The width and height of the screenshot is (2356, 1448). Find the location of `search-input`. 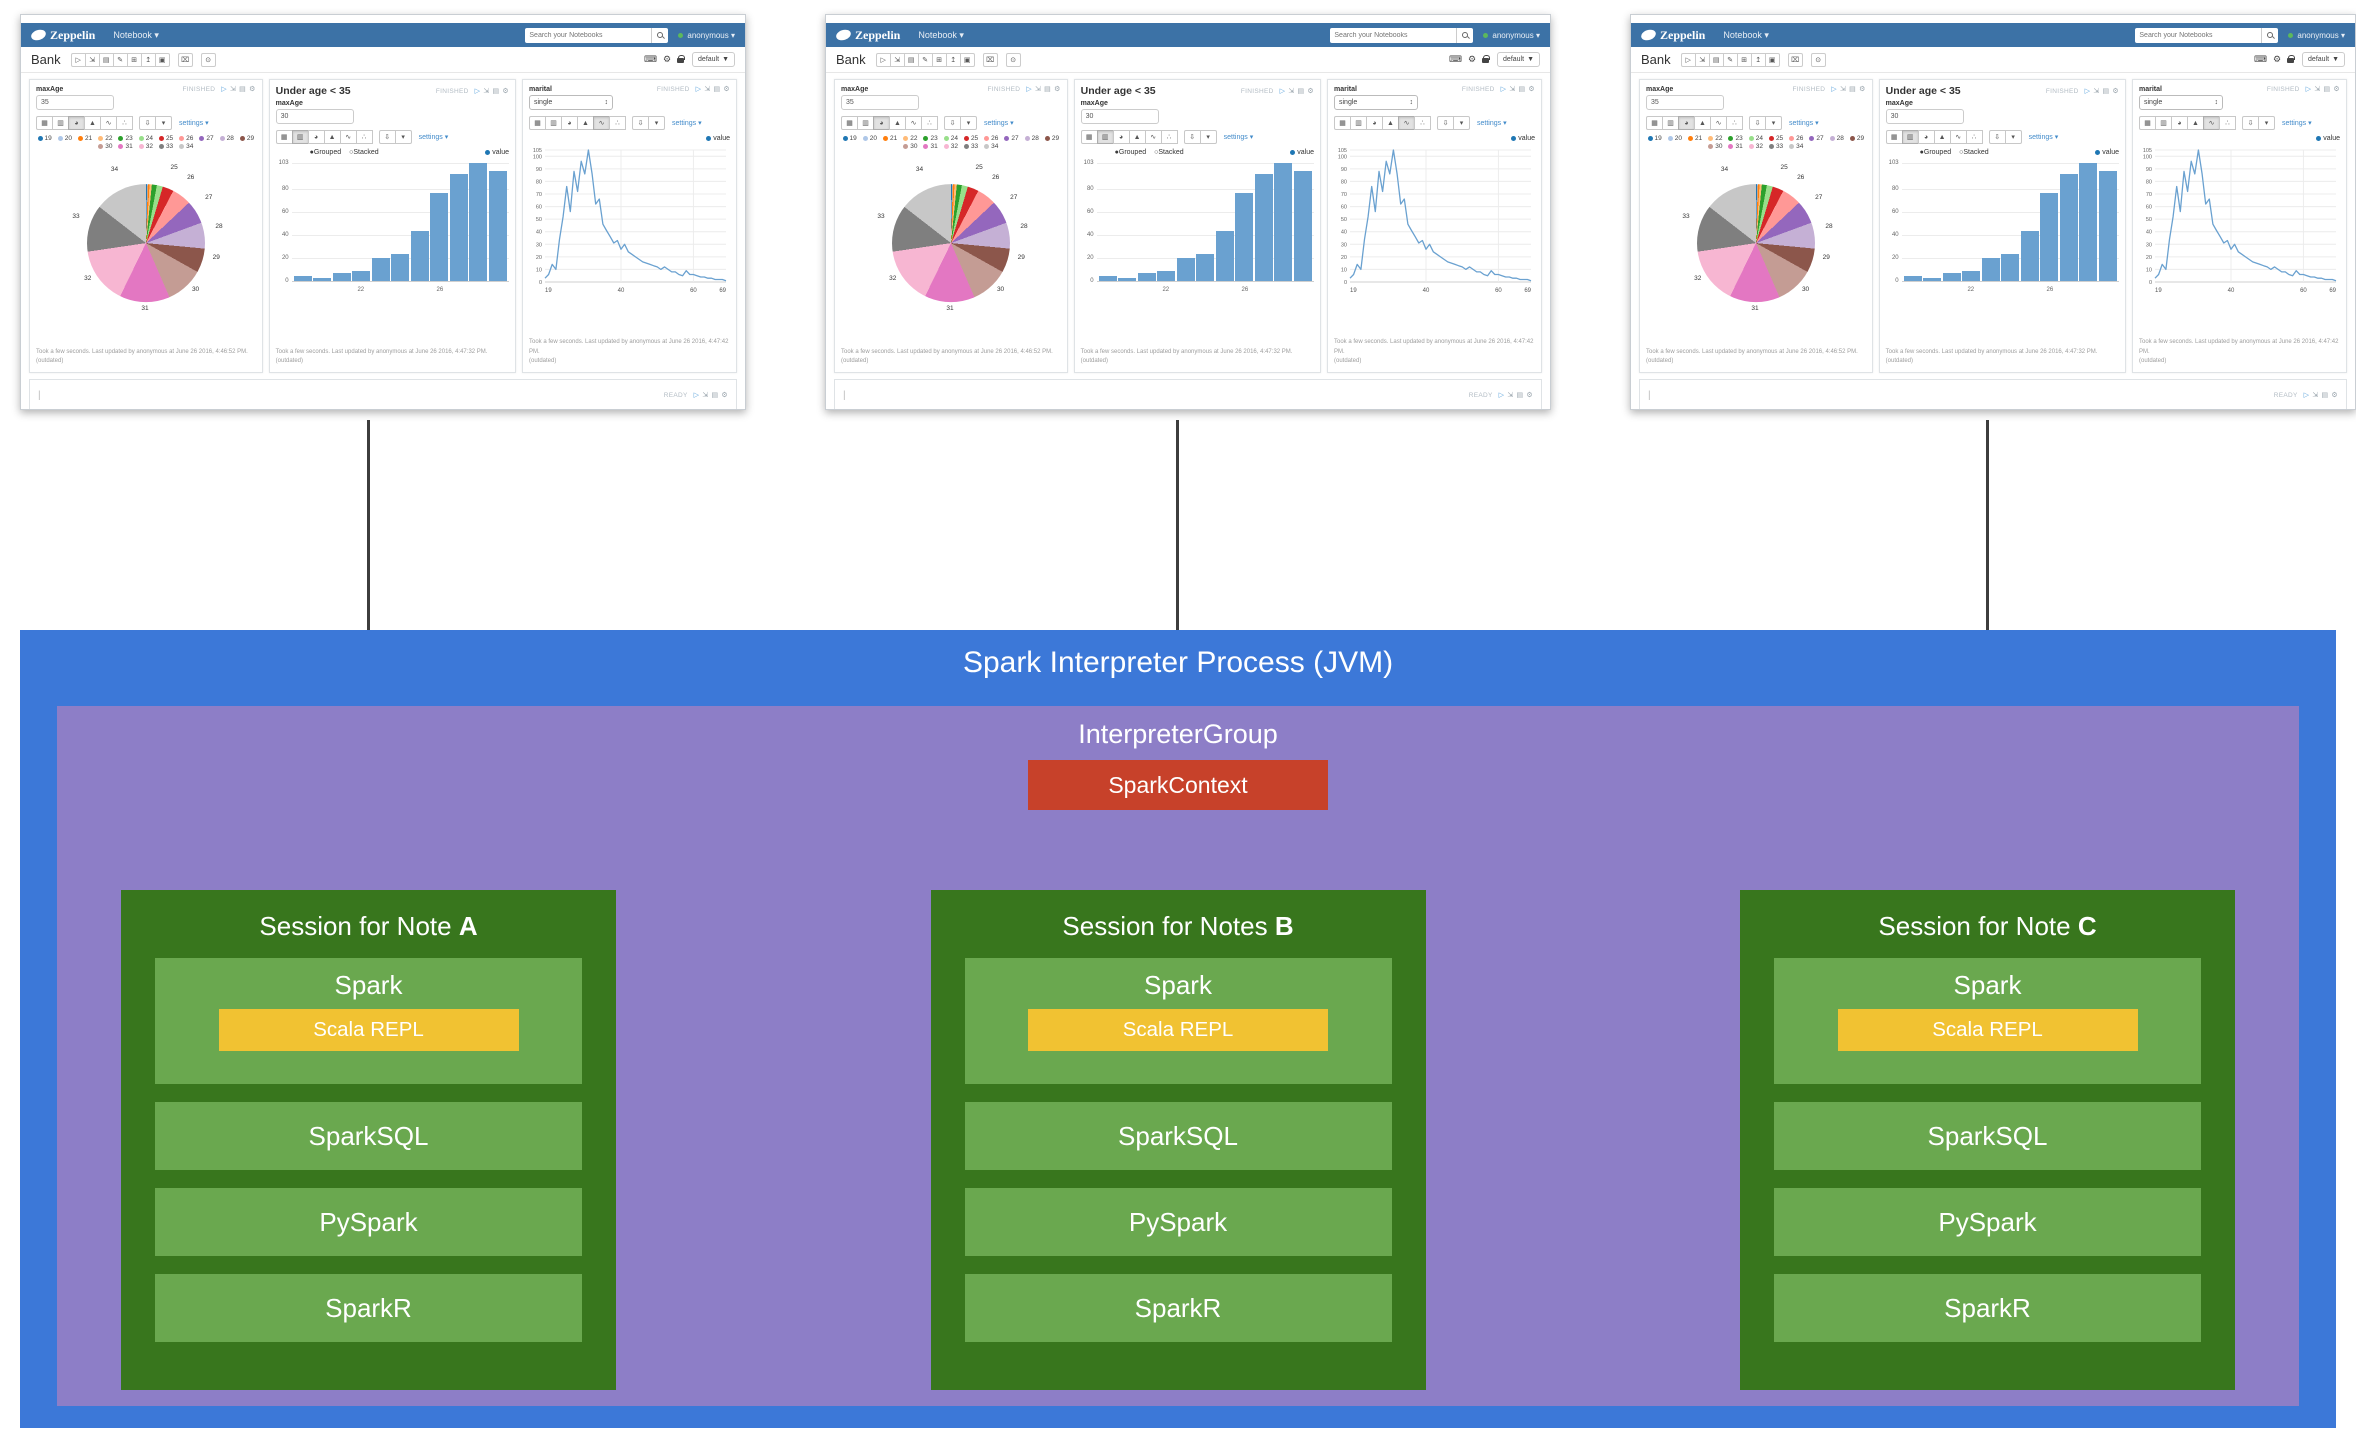

search-input is located at coordinates (1393, 35).